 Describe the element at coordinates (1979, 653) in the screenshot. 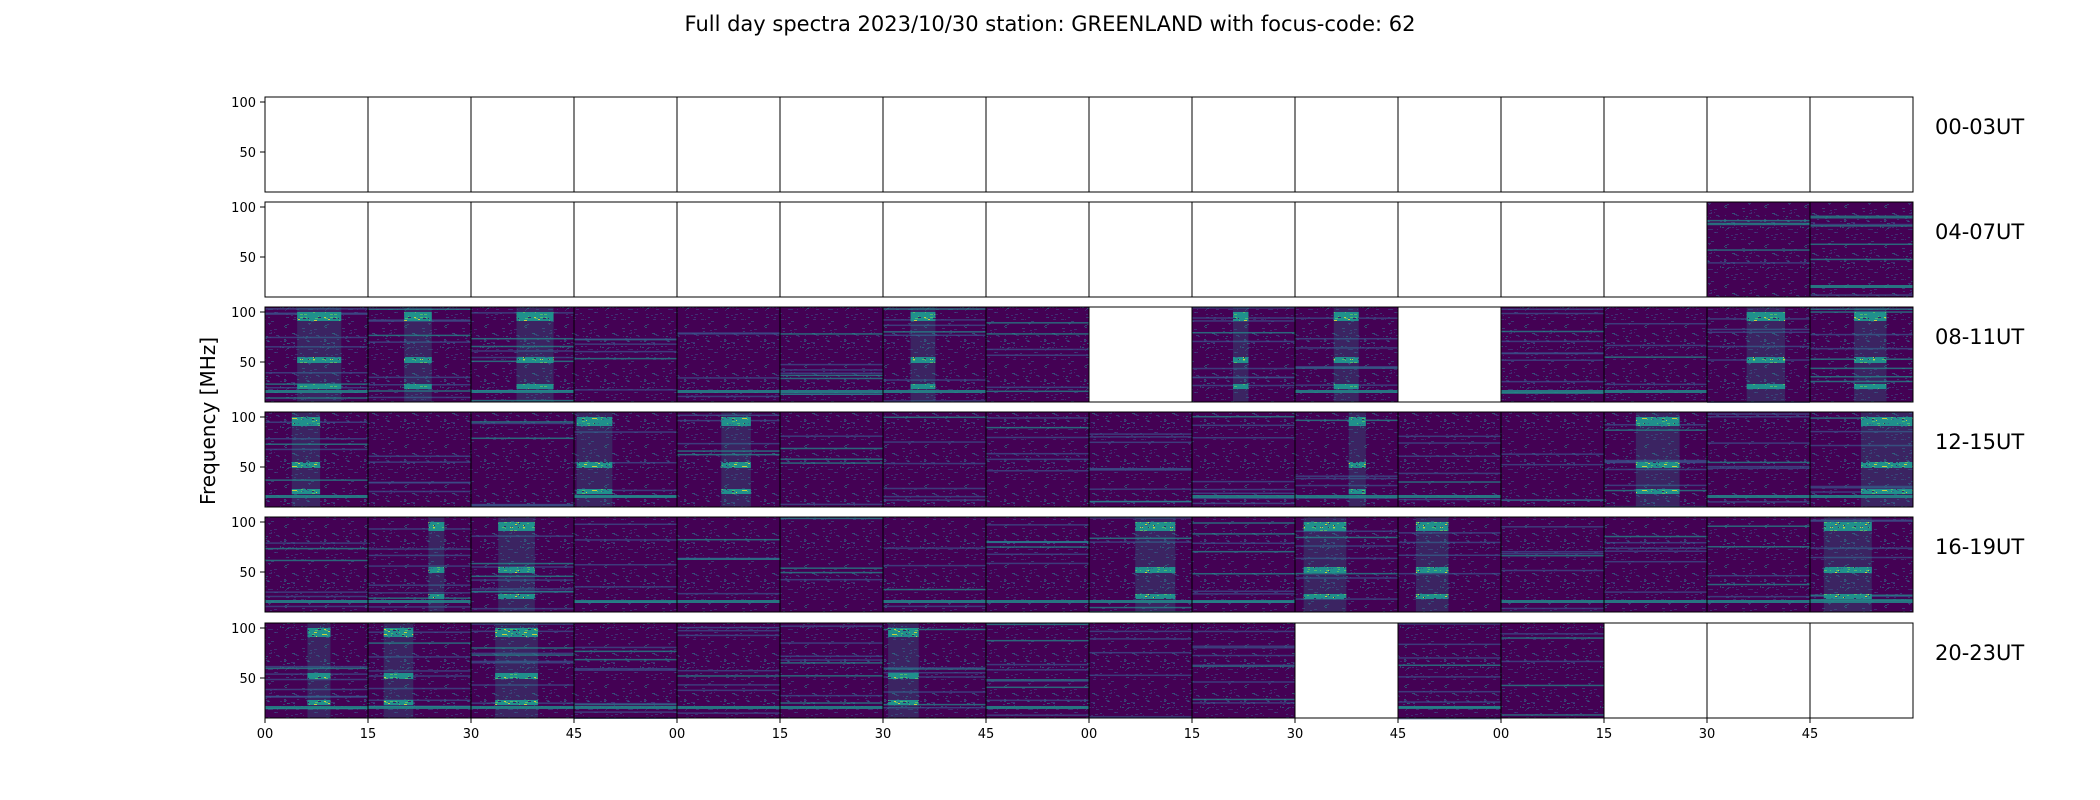

I see `row-label: 20-23UT` at that location.